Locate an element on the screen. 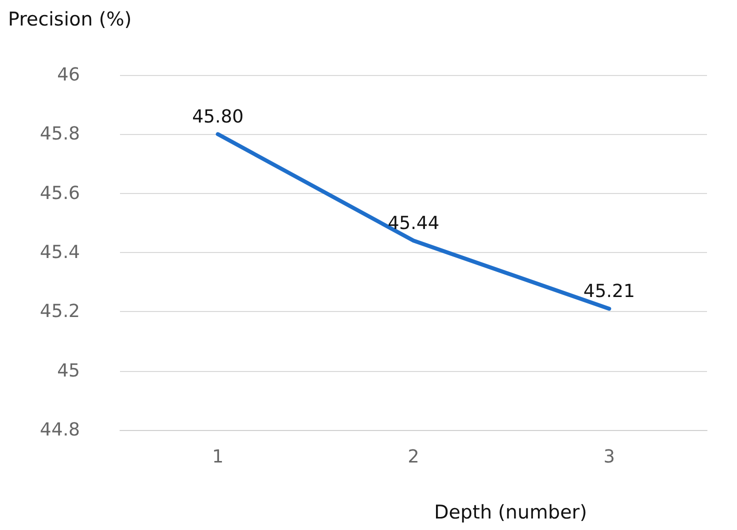  y-tick-label: 45.6 is located at coordinates (60, 193).